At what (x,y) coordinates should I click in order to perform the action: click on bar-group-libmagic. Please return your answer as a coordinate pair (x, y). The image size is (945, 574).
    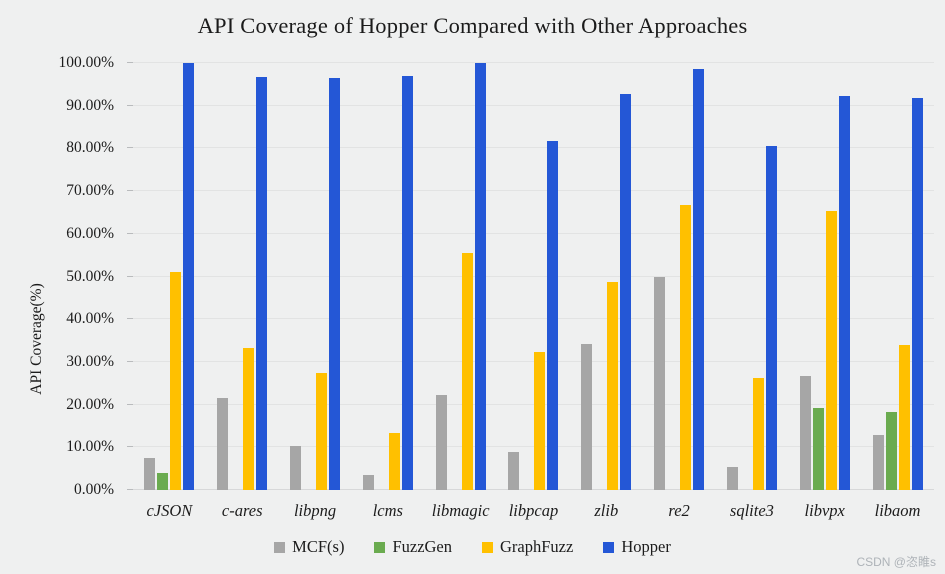
    Looking at the image, I should click on (460, 276).